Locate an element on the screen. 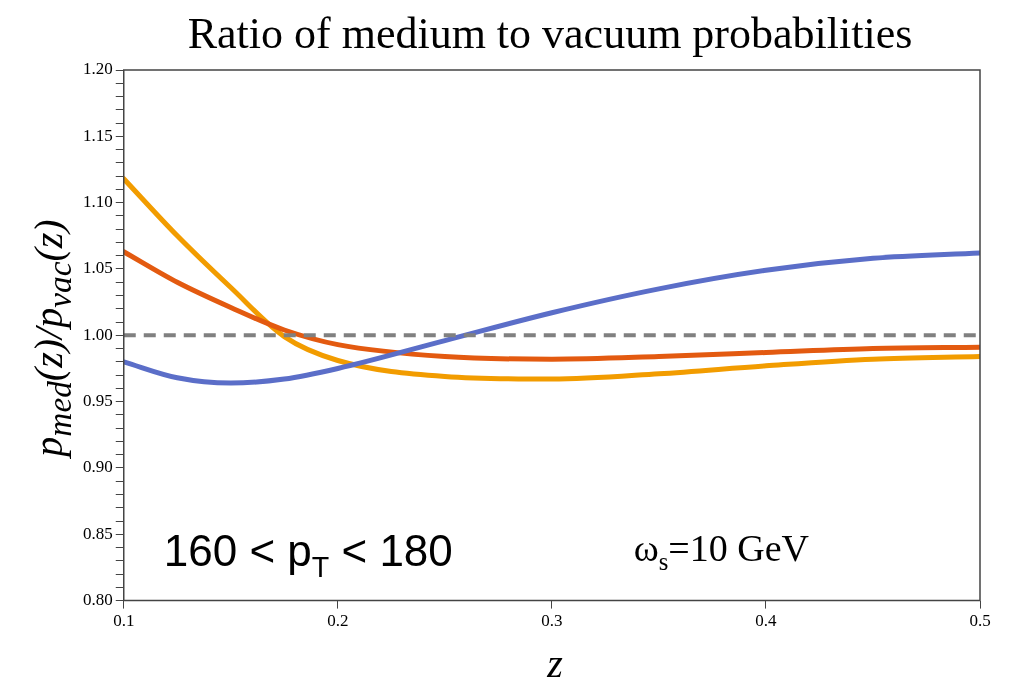 This screenshot has height=695, width=1020. y-tick-label: 0.80 is located at coordinates (98, 600).